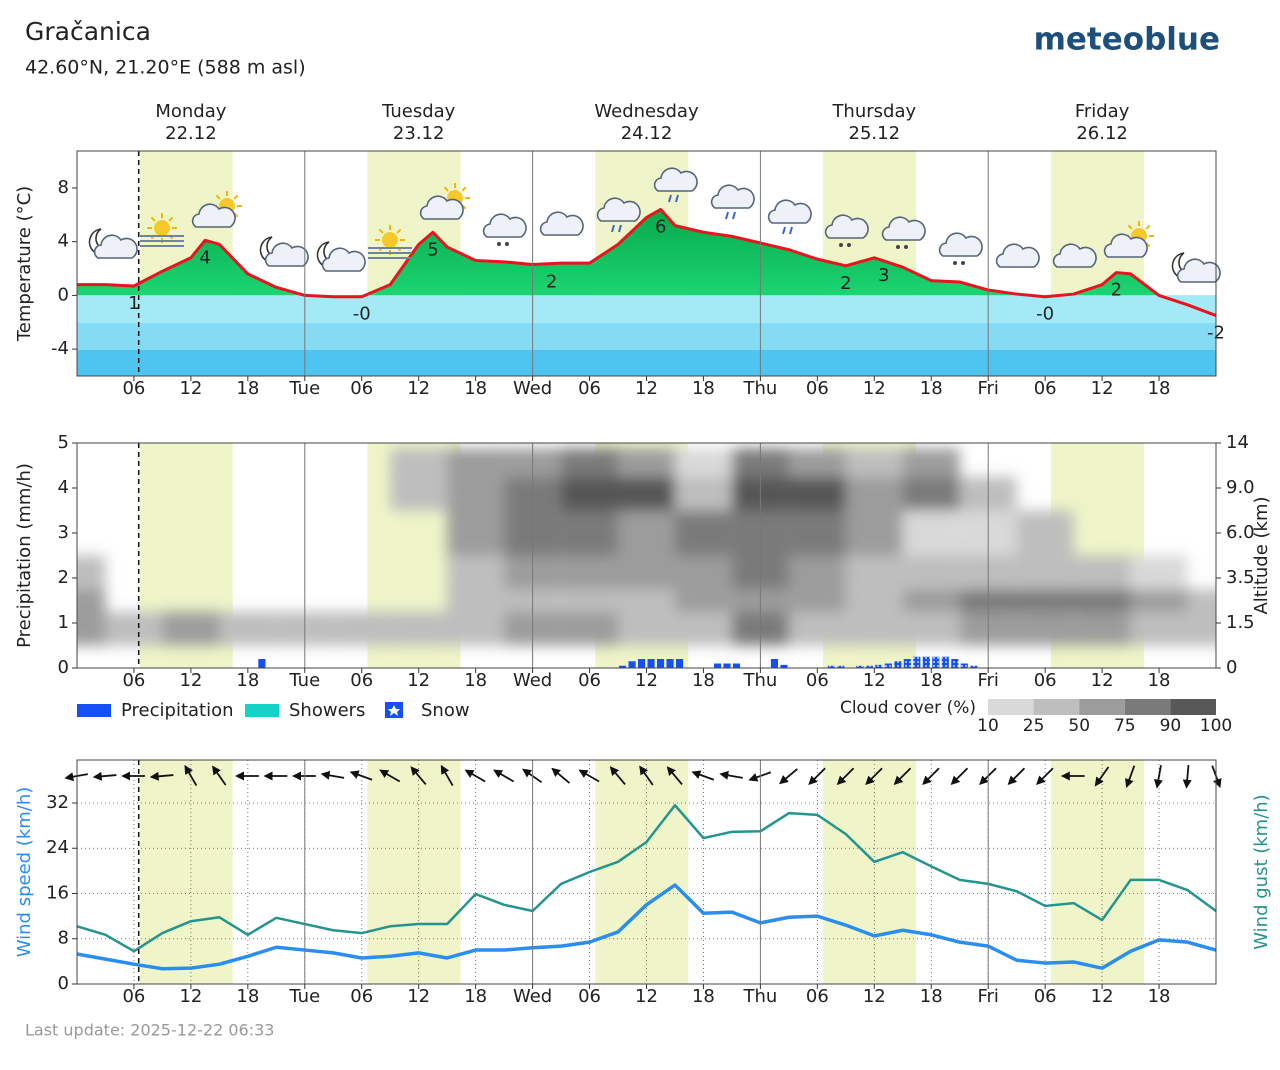 Image resolution: width=1280 pixels, height=1070 pixels. Describe the element at coordinates (63, 622) in the screenshot. I see `y-tick-label: 1` at that location.